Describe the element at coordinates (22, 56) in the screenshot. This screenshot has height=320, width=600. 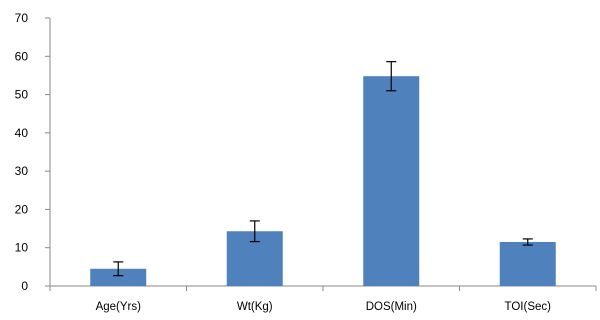
I see `y-tick-label: 60` at that location.